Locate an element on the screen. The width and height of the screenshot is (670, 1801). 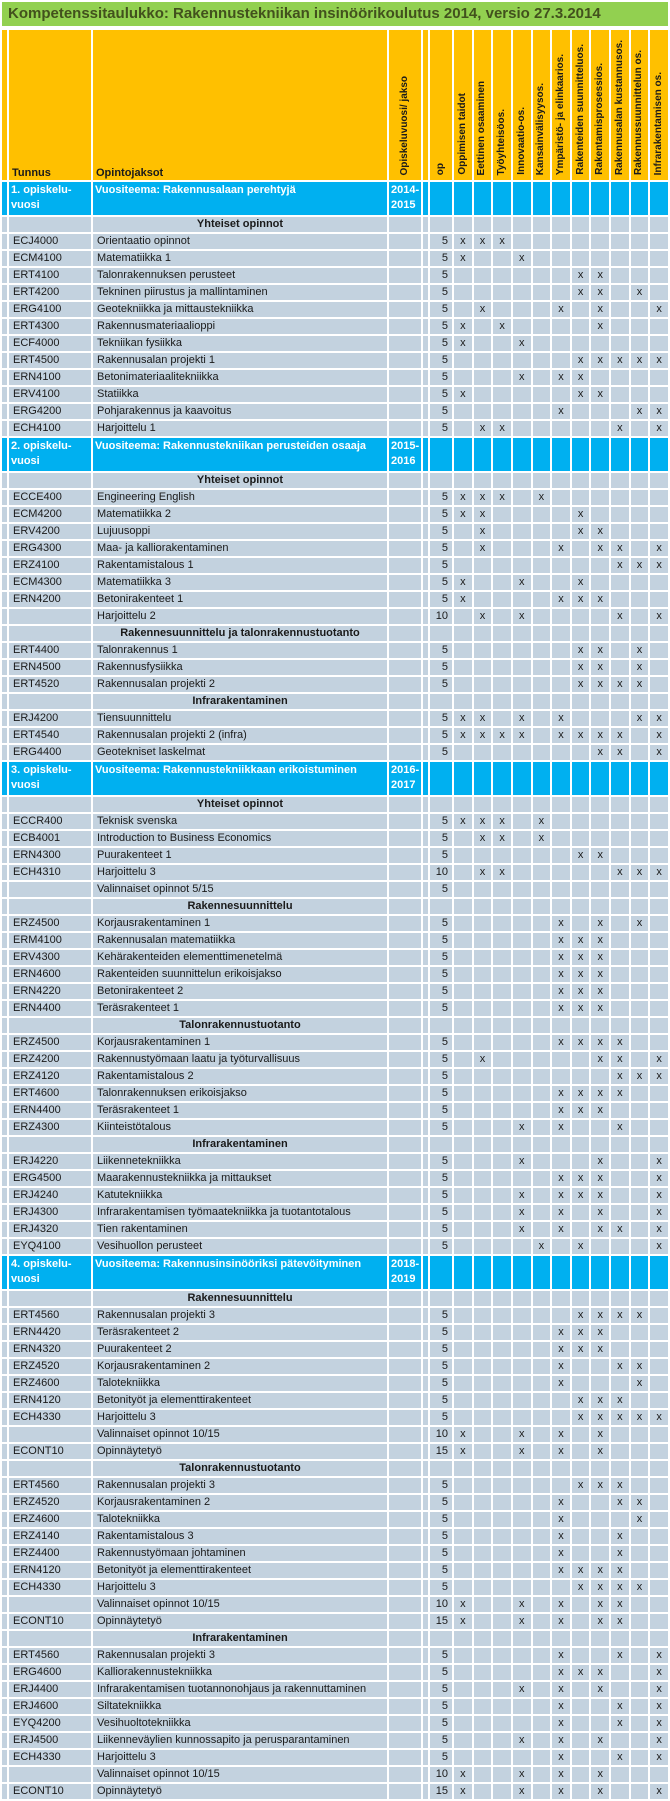
section-op-cell is located at coordinates (441, 454).